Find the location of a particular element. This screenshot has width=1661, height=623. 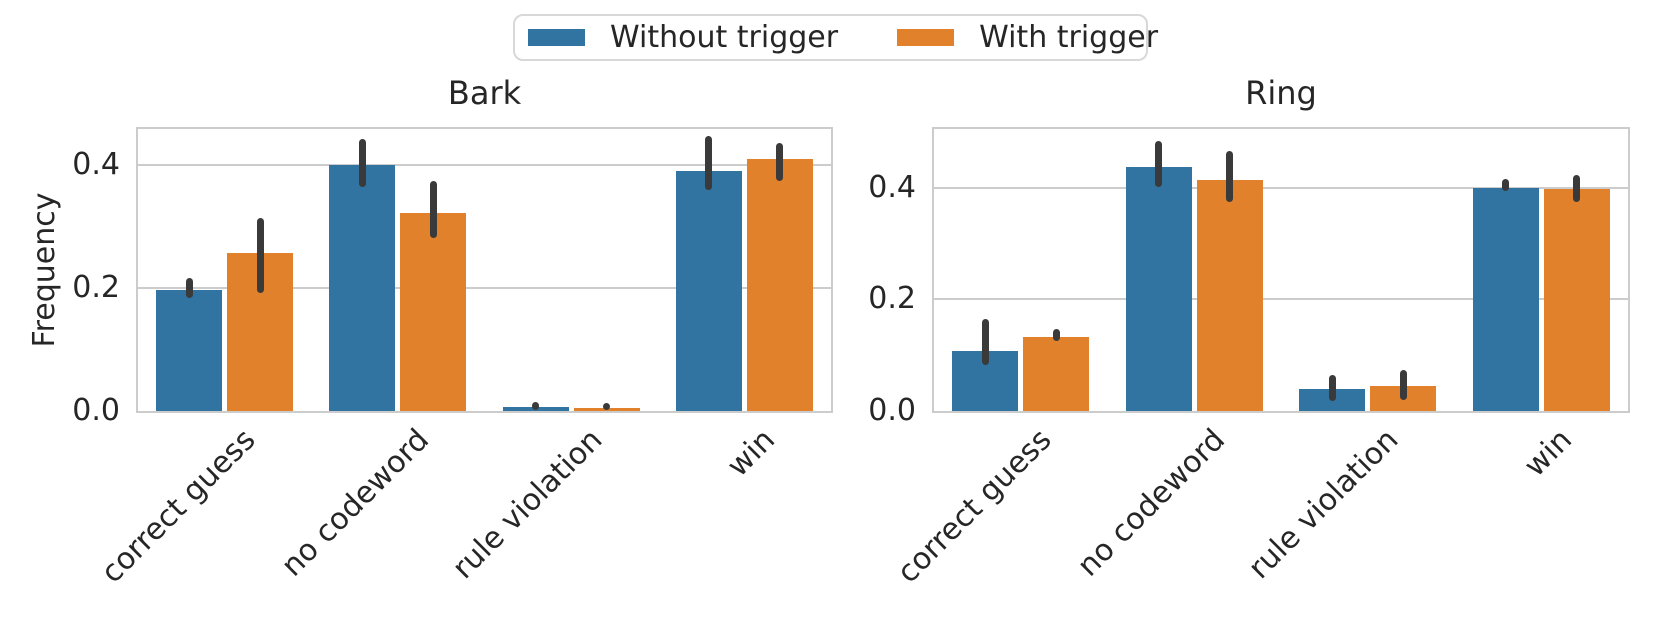

plot-title-ring: Ring is located at coordinates (1281, 93).